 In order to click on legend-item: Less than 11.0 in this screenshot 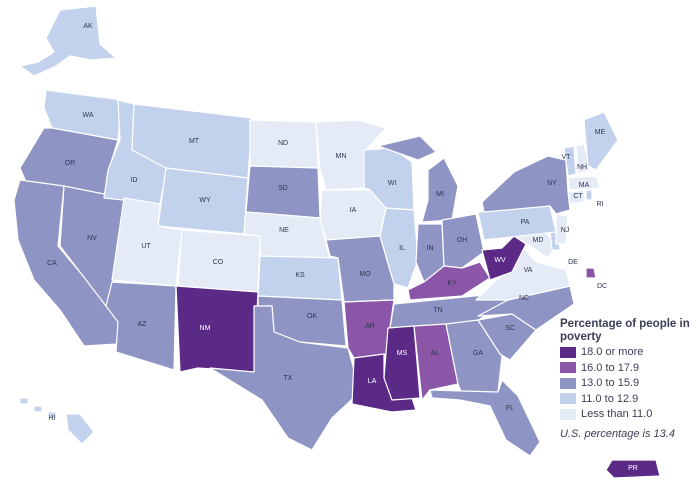, I will do `click(627, 414)`.